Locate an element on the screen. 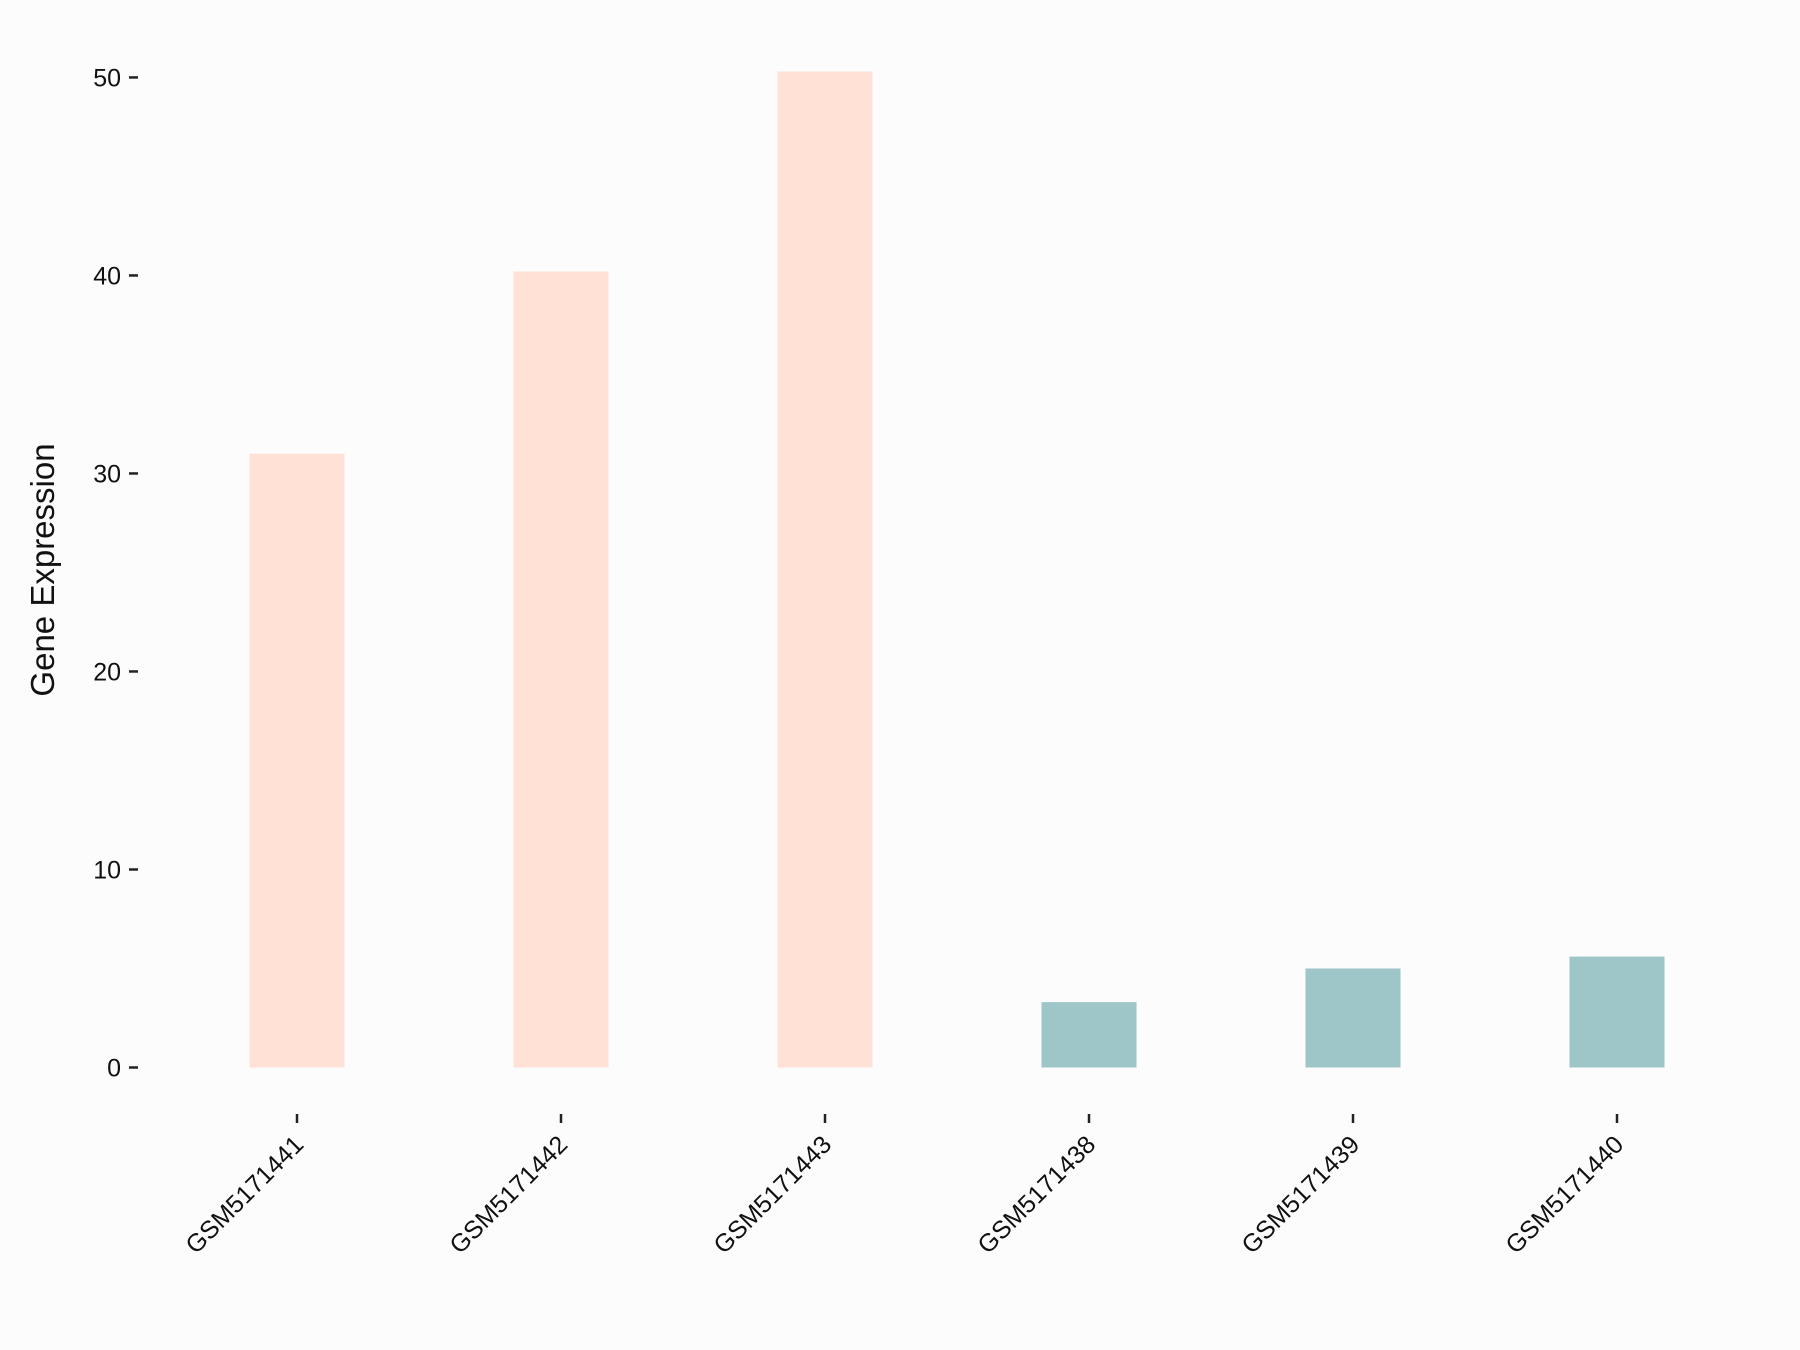 The width and height of the screenshot is (1800, 1350). y-tick-label: 30 is located at coordinates (107, 474).